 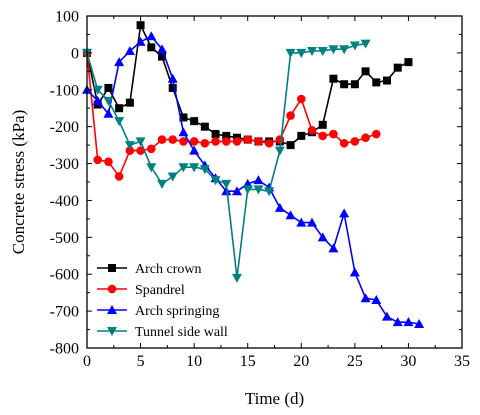 What do you see at coordinates (87, 361) in the screenshot?
I see `x-tick-label: 0` at bounding box center [87, 361].